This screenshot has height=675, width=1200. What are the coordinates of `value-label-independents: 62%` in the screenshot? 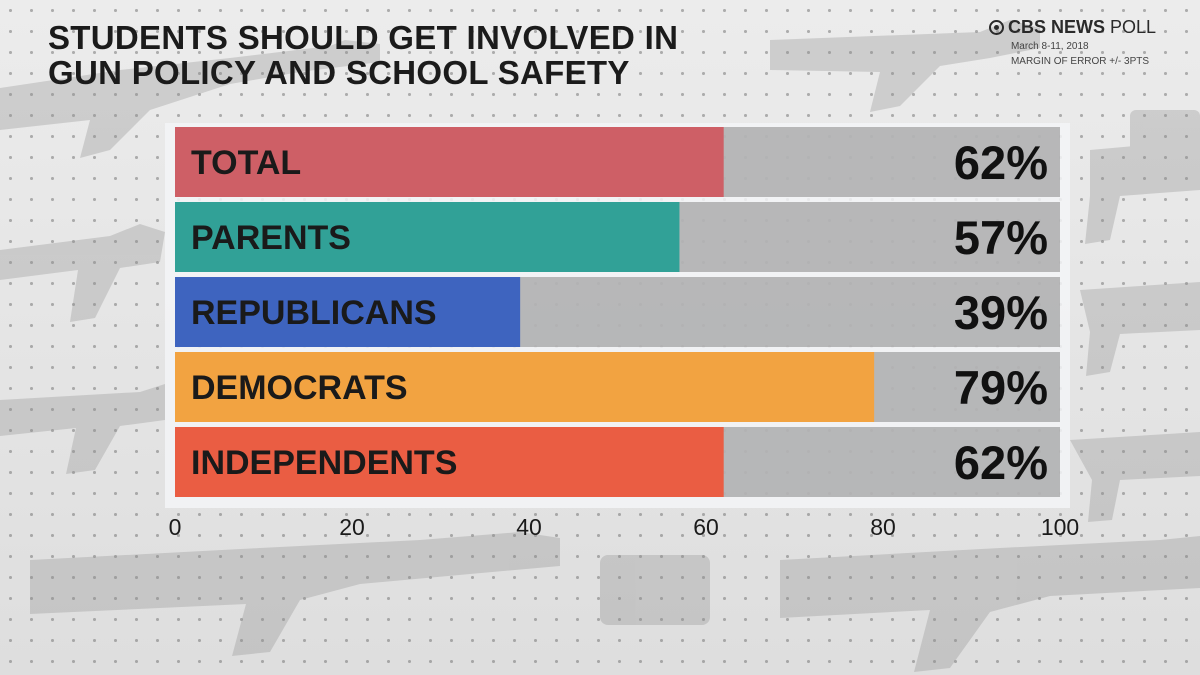 It's located at (1001, 462).